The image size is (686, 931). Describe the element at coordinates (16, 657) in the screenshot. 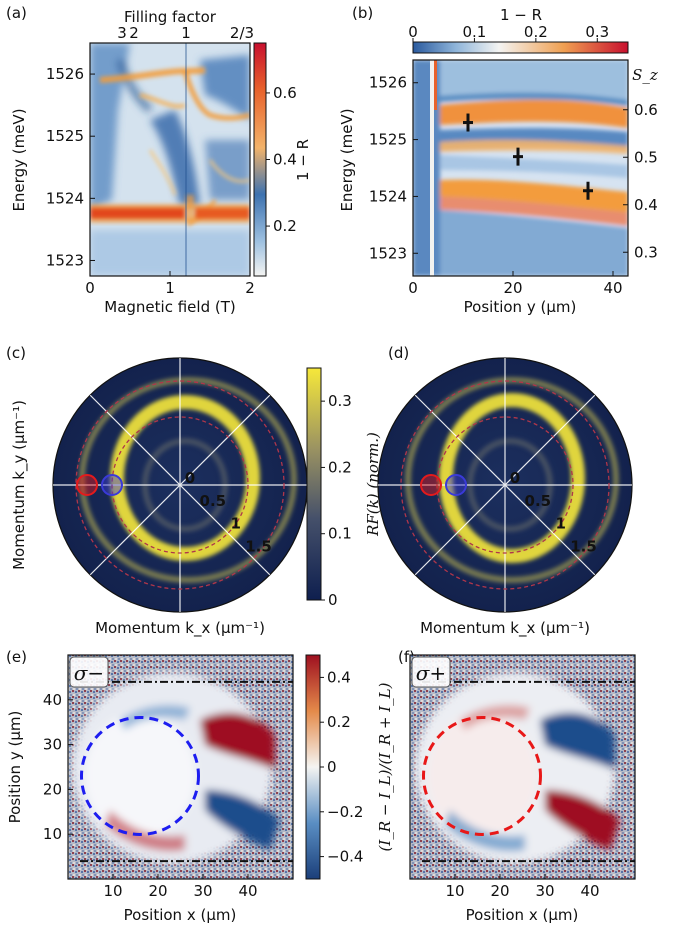

I see `panel-label-e: (e)` at that location.